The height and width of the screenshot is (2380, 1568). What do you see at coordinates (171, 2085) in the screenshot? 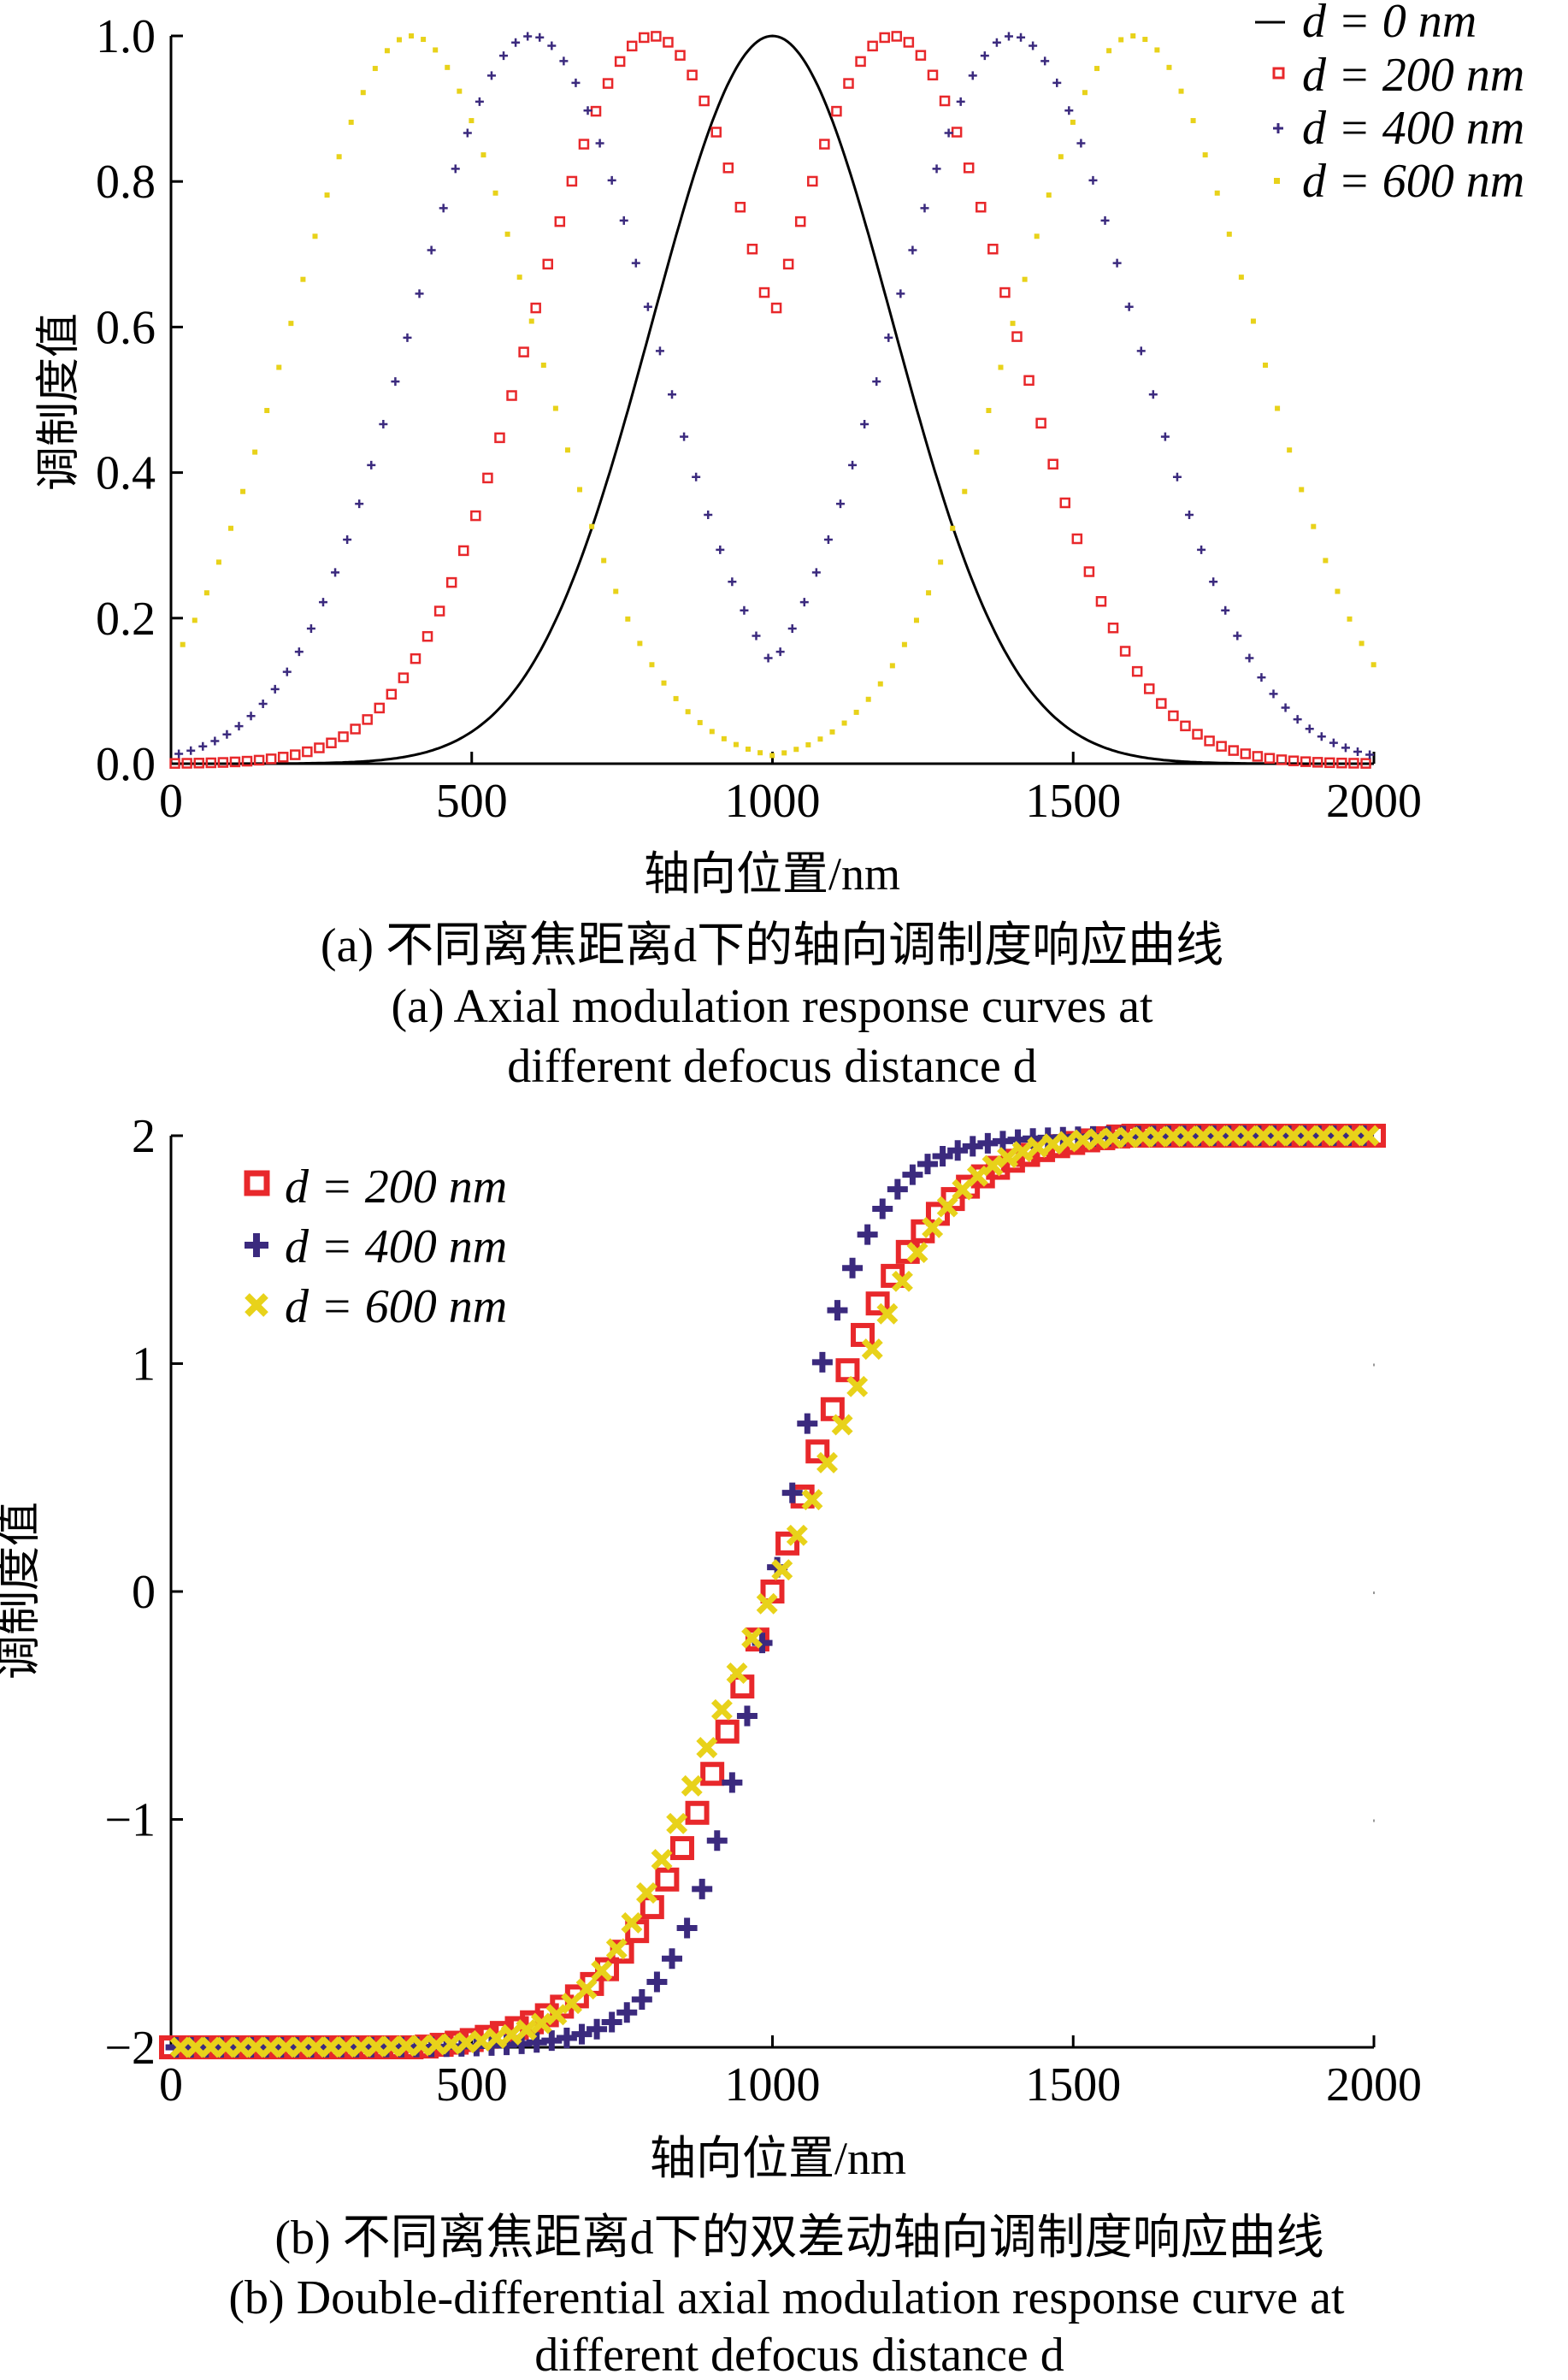
I see `x-tick-label: 0` at bounding box center [171, 2085].